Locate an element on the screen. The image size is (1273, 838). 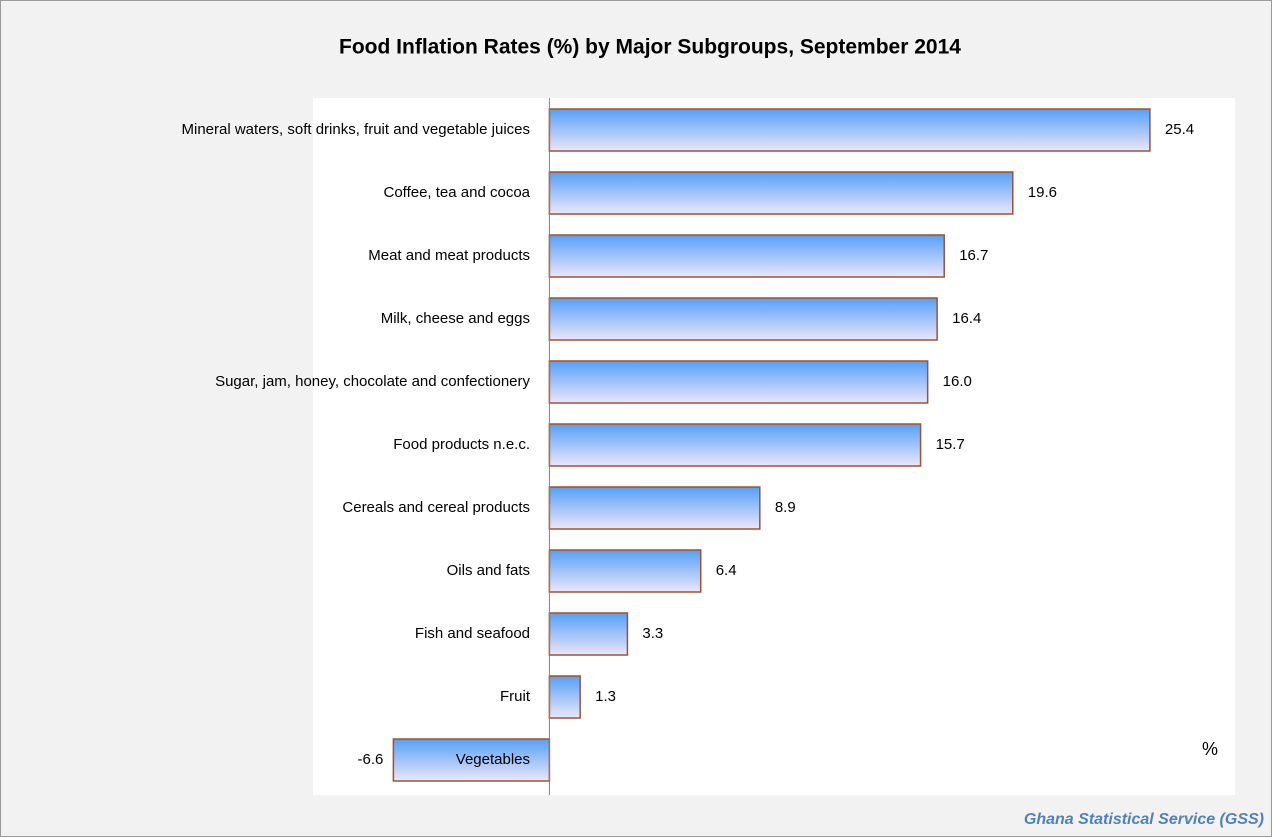
category-label: Fruit is located at coordinates (515, 696).